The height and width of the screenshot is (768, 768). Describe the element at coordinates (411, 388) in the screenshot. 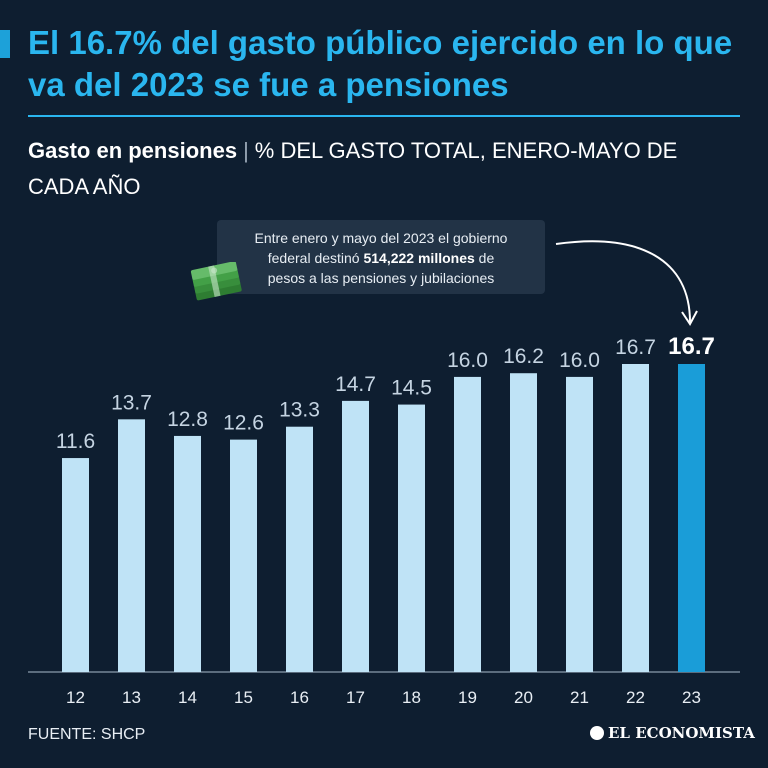

I see `data-label-18: 14.5` at that location.